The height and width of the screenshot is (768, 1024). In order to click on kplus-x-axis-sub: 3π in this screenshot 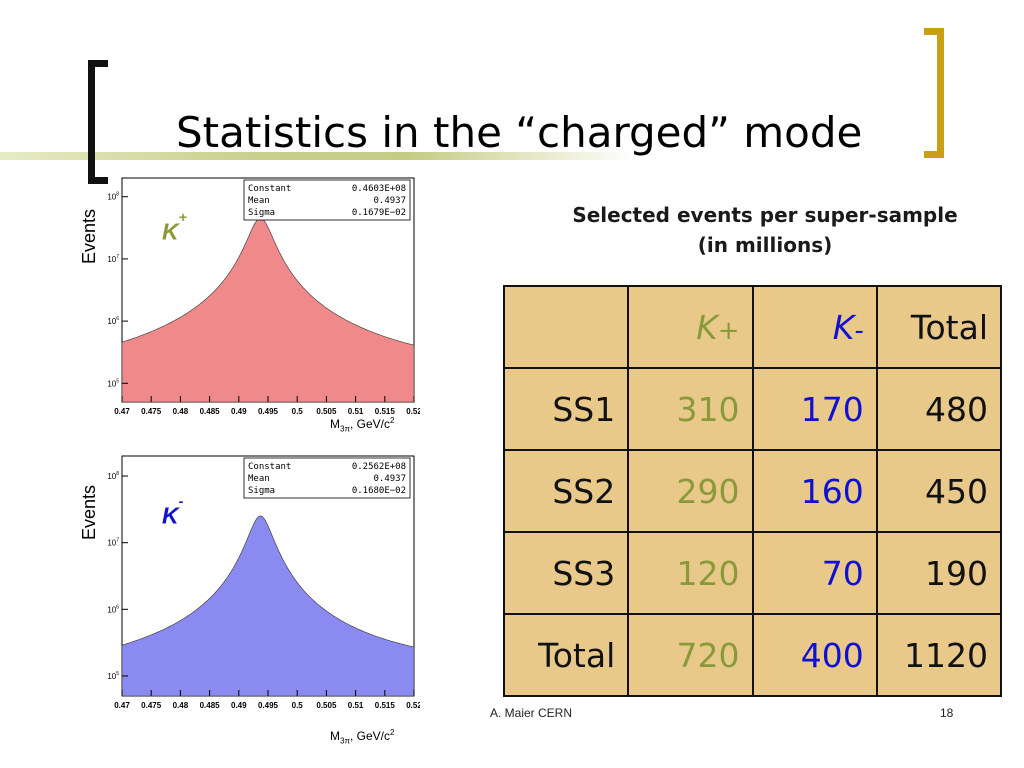, I will do `click(345, 429)`.